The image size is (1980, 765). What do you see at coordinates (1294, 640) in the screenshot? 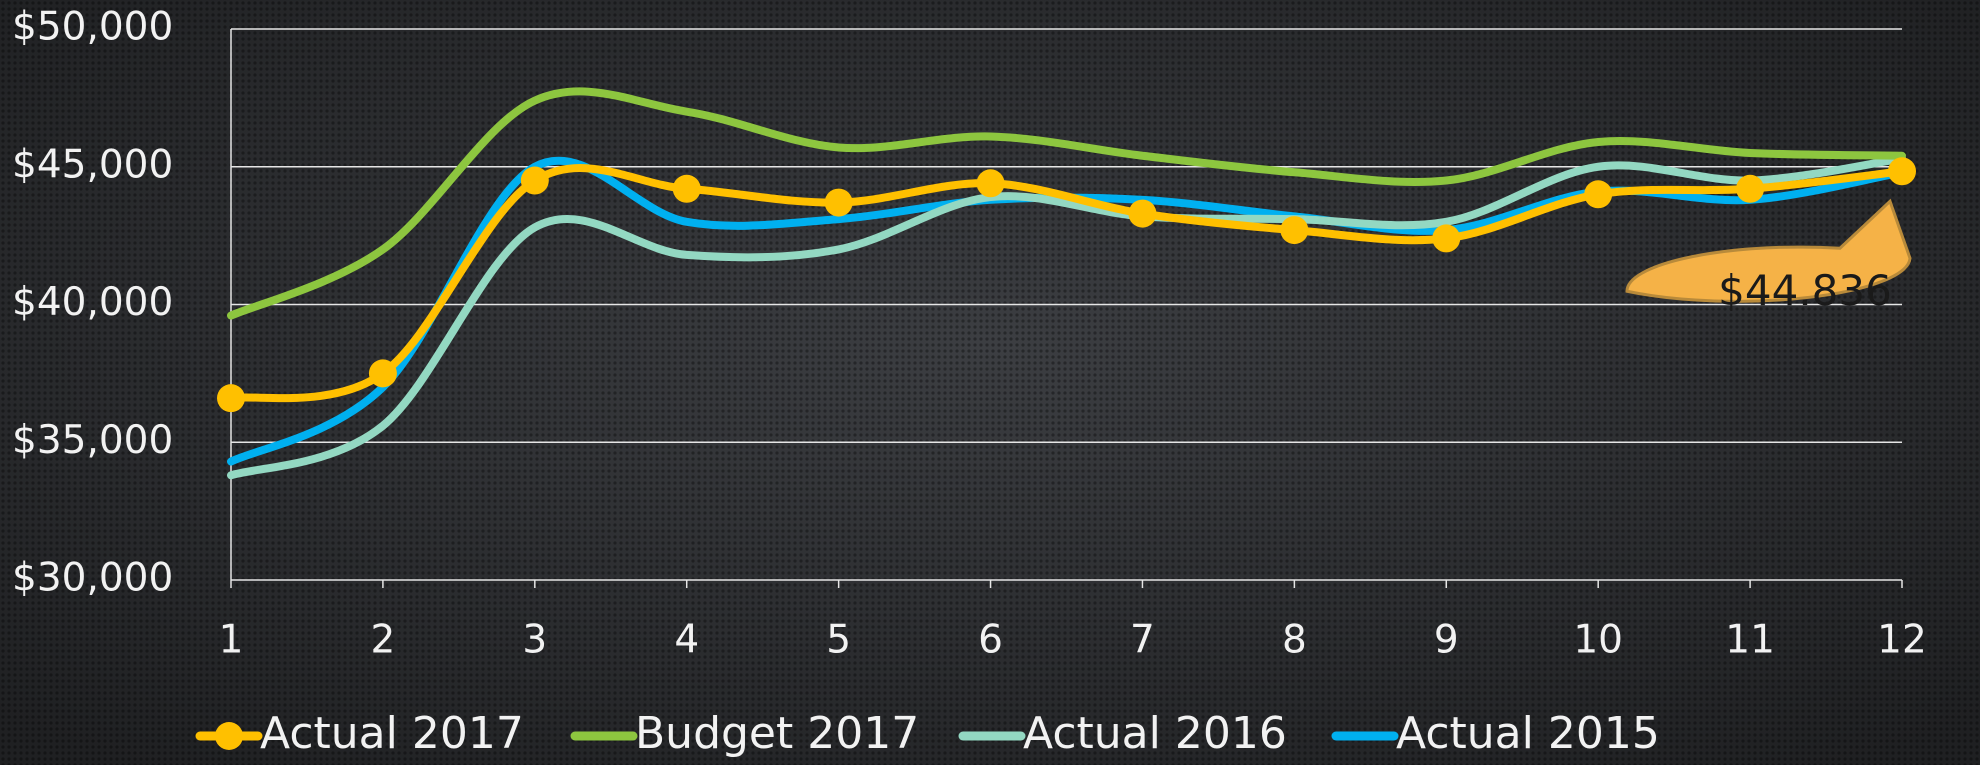
I see `x-tick-label: 8` at bounding box center [1294, 640].